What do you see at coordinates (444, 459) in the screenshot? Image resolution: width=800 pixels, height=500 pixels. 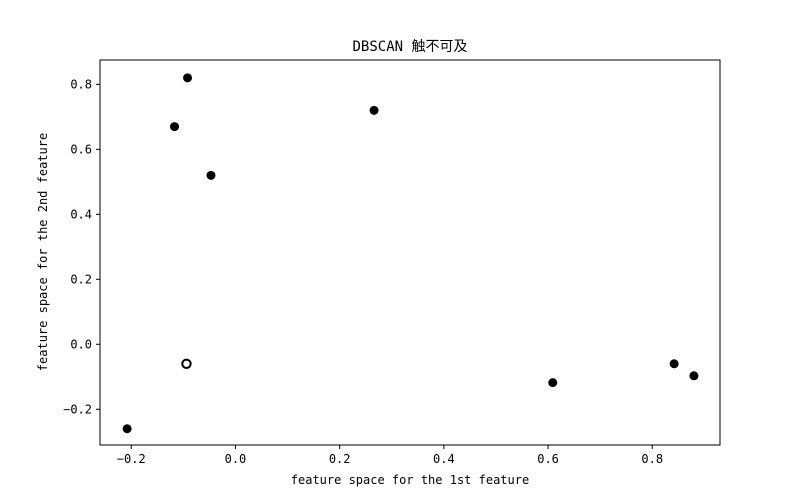 I see `x-tick-label: 0.4` at bounding box center [444, 459].